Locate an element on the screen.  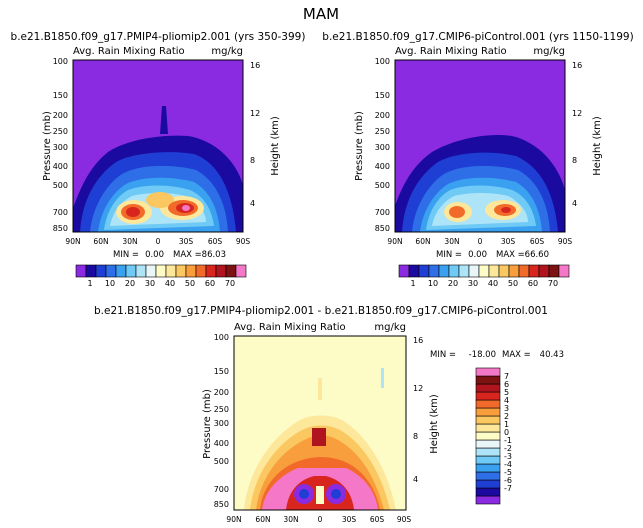
p1-rtick-4: 4 is located at coordinates (252, 203).